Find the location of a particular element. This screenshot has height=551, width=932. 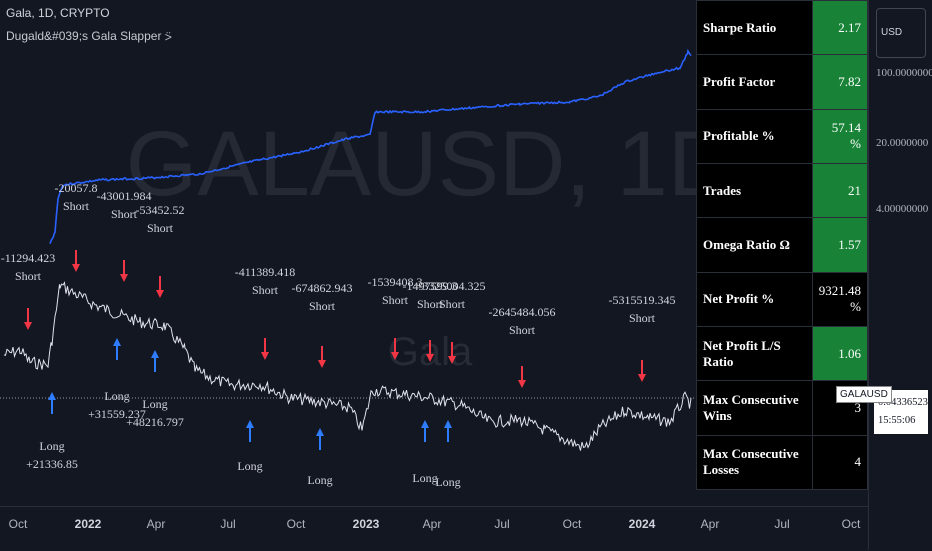

stats-row: Net Profit % 9321.48 % is located at coordinates (782, 299).